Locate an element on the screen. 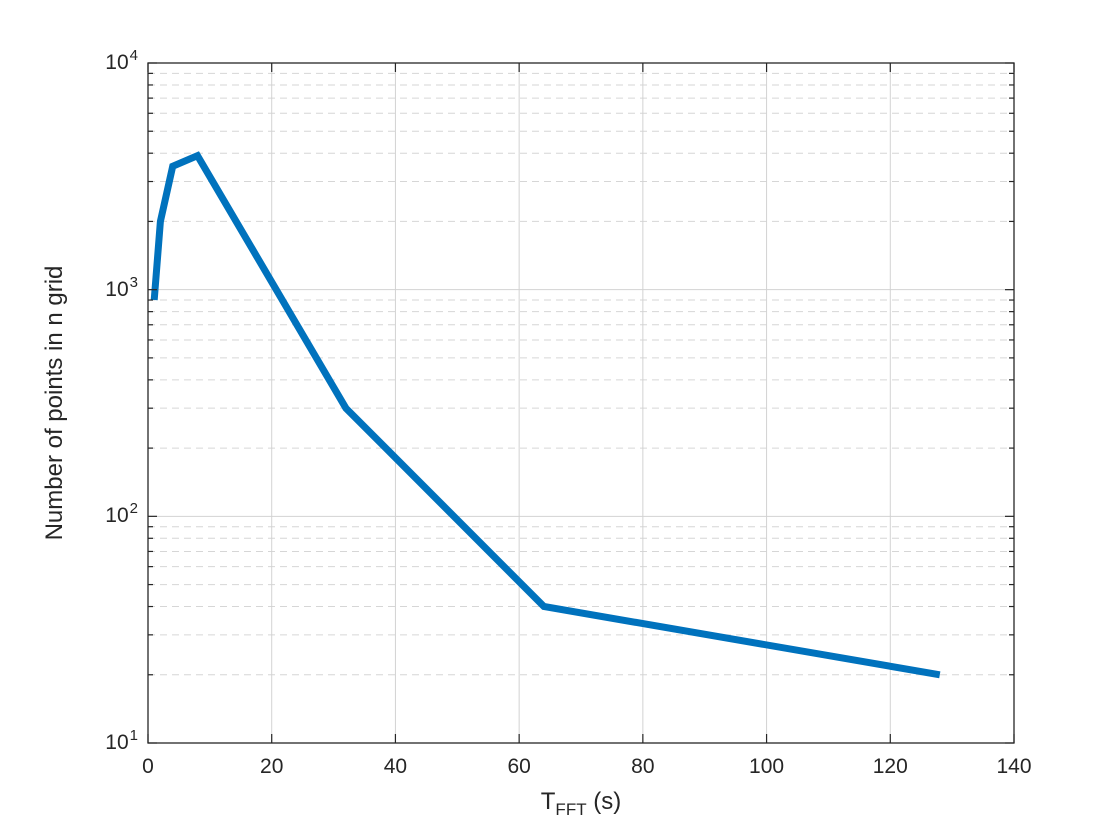 This screenshot has height=840, width=1120. y-axis-label: Number of points in n grid is located at coordinates (54, 403).